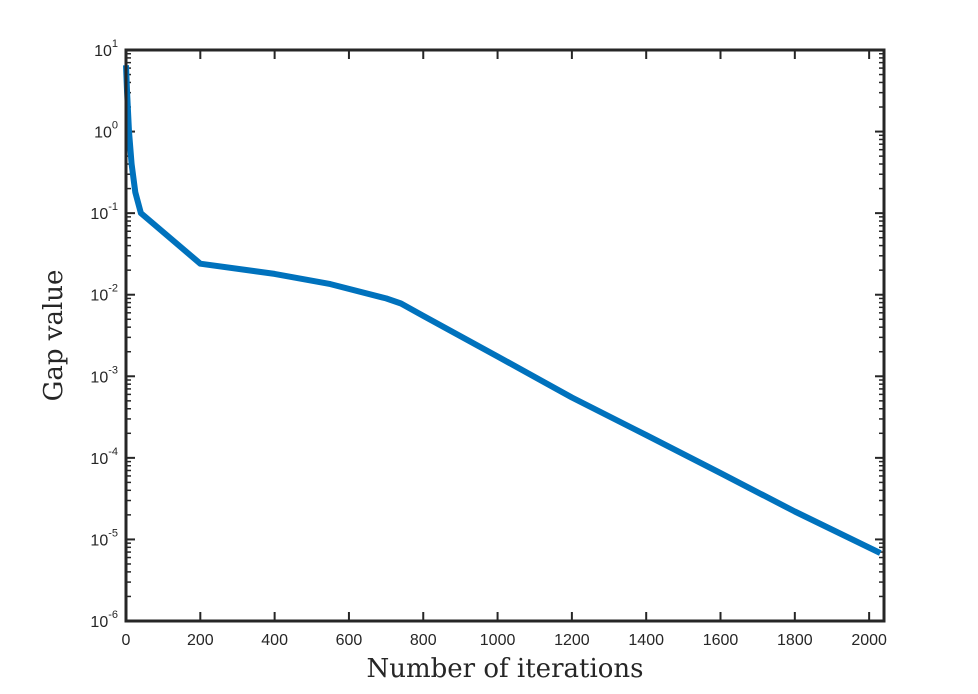  I want to click on x-tick-label: 1200, so click(572, 640).